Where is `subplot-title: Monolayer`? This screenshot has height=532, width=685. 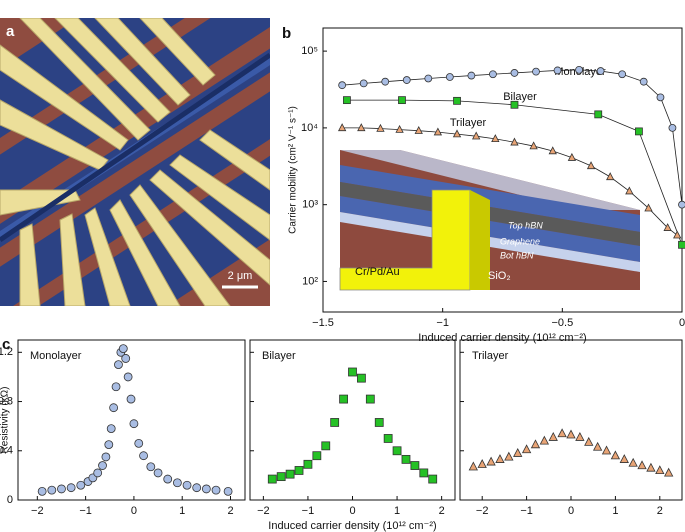
subplot-title: Monolayer is located at coordinates (56, 356).